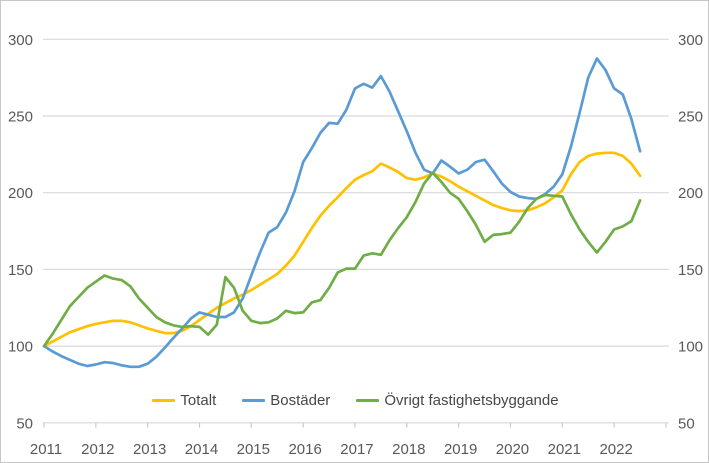  What do you see at coordinates (164, 400) in the screenshot?
I see `legend-swatch-totalt` at bounding box center [164, 400].